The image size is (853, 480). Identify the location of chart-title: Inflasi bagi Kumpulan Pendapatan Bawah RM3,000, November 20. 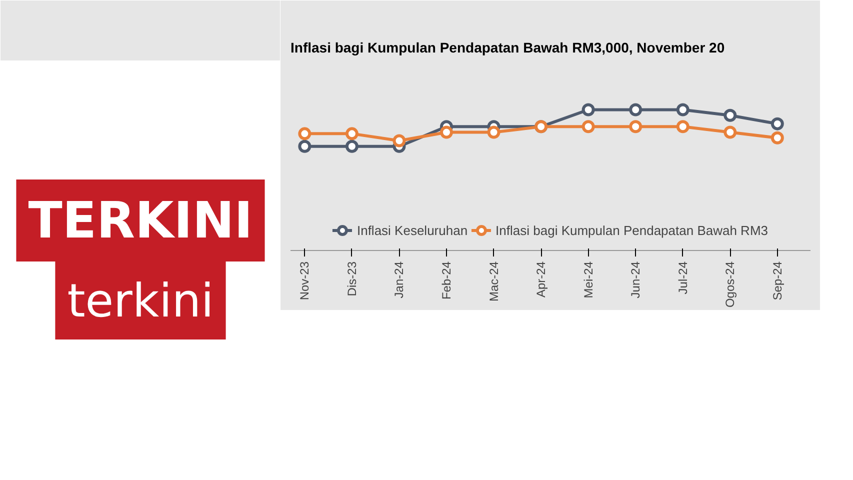
(507, 48).